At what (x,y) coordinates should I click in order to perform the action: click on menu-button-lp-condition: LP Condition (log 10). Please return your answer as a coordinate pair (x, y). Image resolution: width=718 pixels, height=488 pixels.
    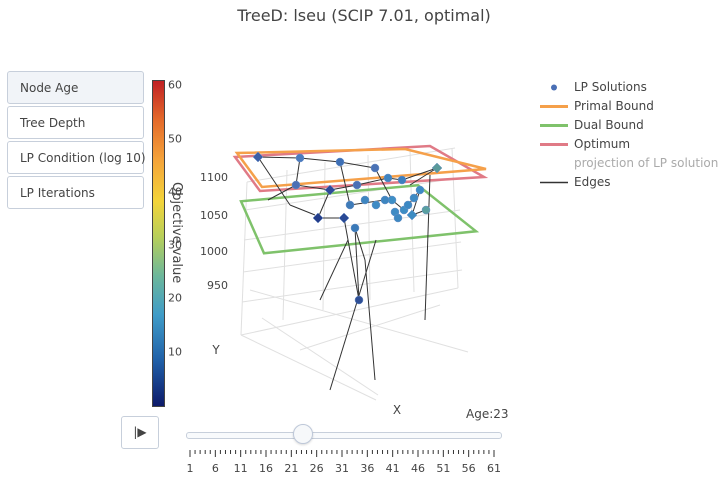
    Looking at the image, I should click on (76, 157).